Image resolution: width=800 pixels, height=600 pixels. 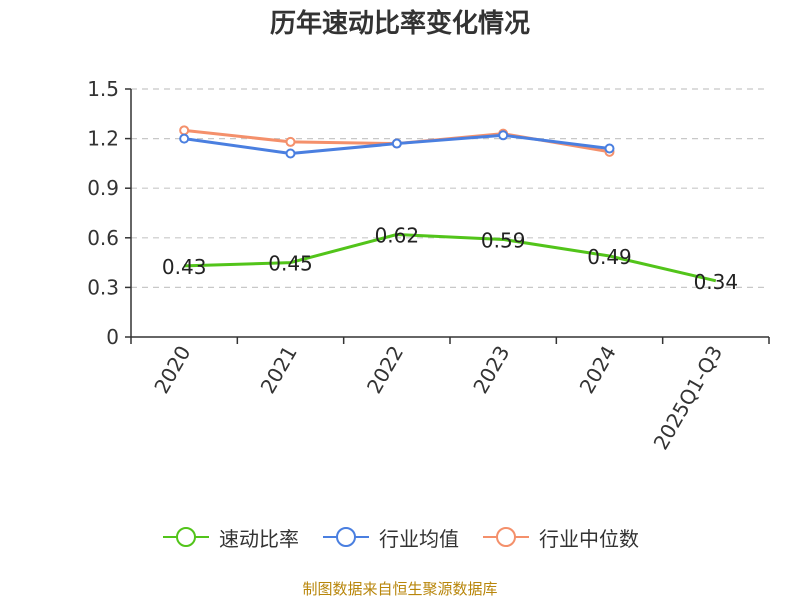 What do you see at coordinates (112, 337) in the screenshot?
I see `y-tick-label-0: 0` at bounding box center [112, 337].